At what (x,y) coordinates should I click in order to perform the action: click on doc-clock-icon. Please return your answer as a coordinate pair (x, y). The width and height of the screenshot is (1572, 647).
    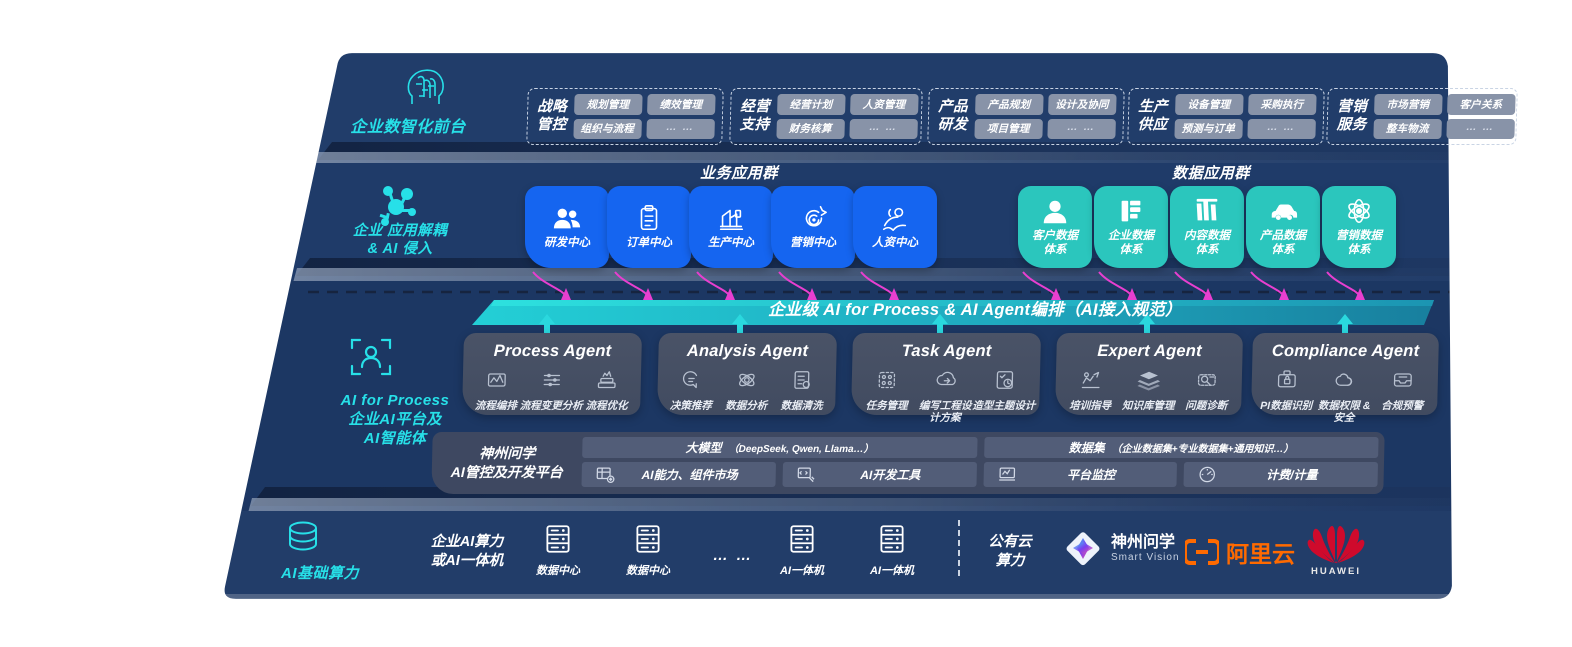
    Looking at the image, I should click on (1004, 382).